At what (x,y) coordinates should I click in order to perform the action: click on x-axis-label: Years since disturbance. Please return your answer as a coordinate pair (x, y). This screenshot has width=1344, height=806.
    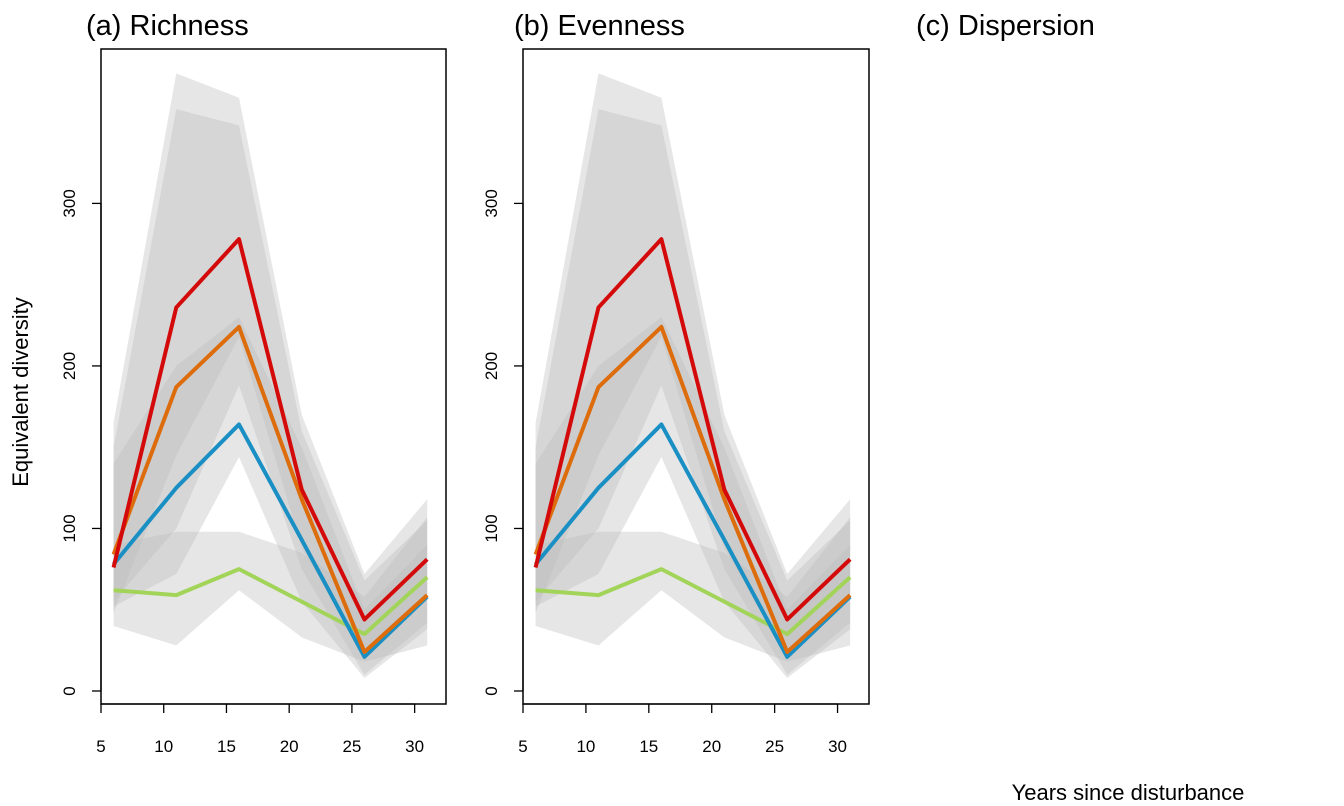
    Looking at the image, I should click on (1128, 792).